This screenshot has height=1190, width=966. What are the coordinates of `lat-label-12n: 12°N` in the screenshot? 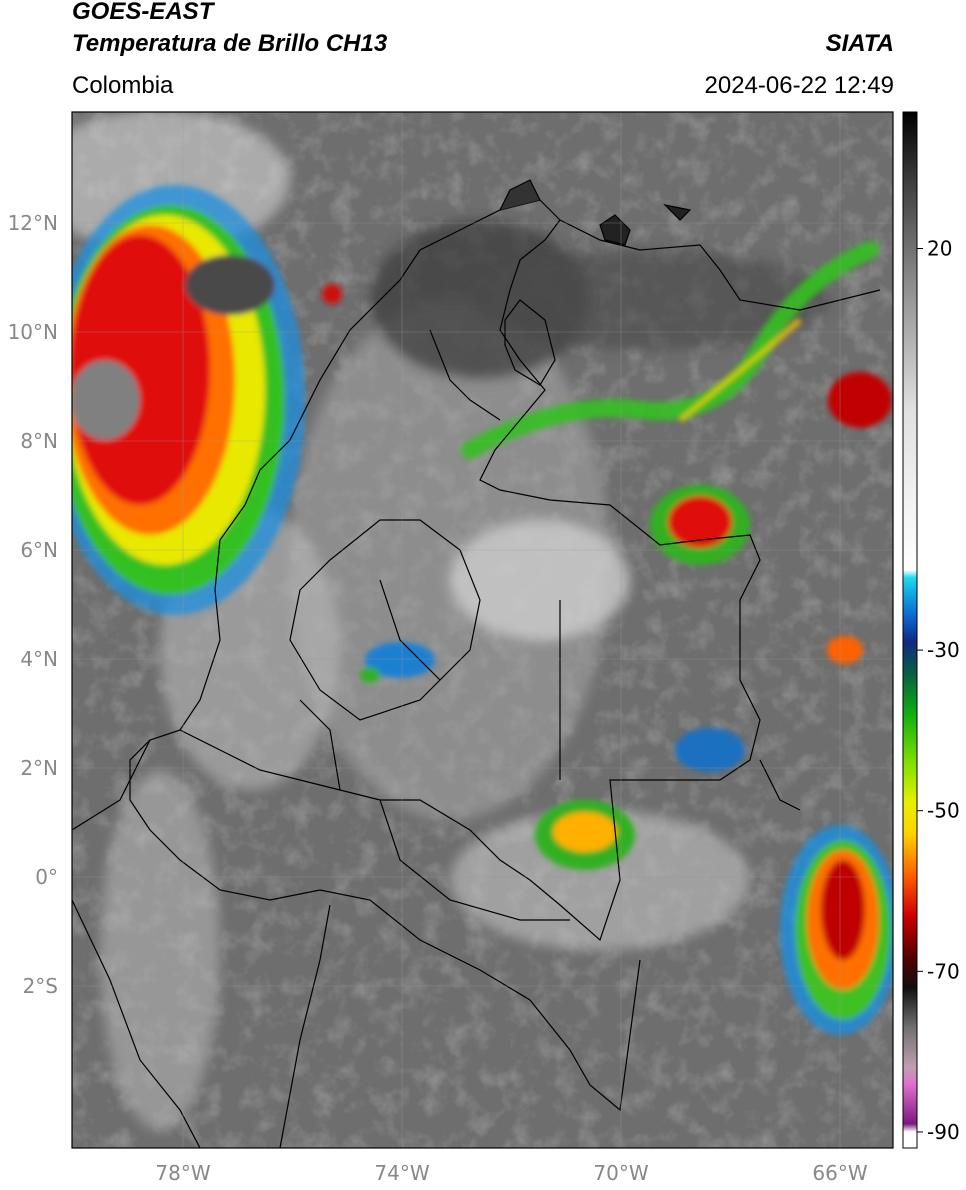 It's located at (33, 223).